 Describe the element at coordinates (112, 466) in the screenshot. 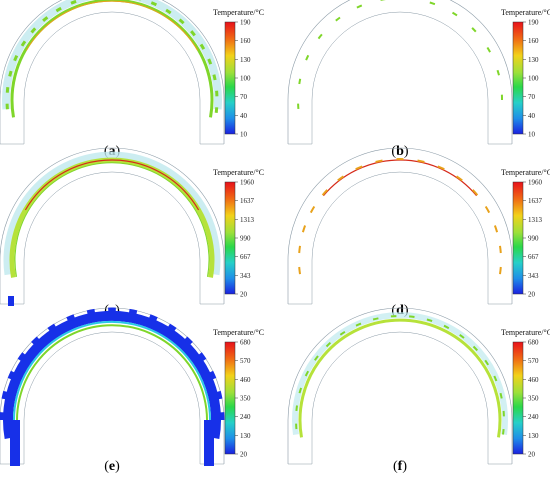

I see `panel-label: (e)` at that location.